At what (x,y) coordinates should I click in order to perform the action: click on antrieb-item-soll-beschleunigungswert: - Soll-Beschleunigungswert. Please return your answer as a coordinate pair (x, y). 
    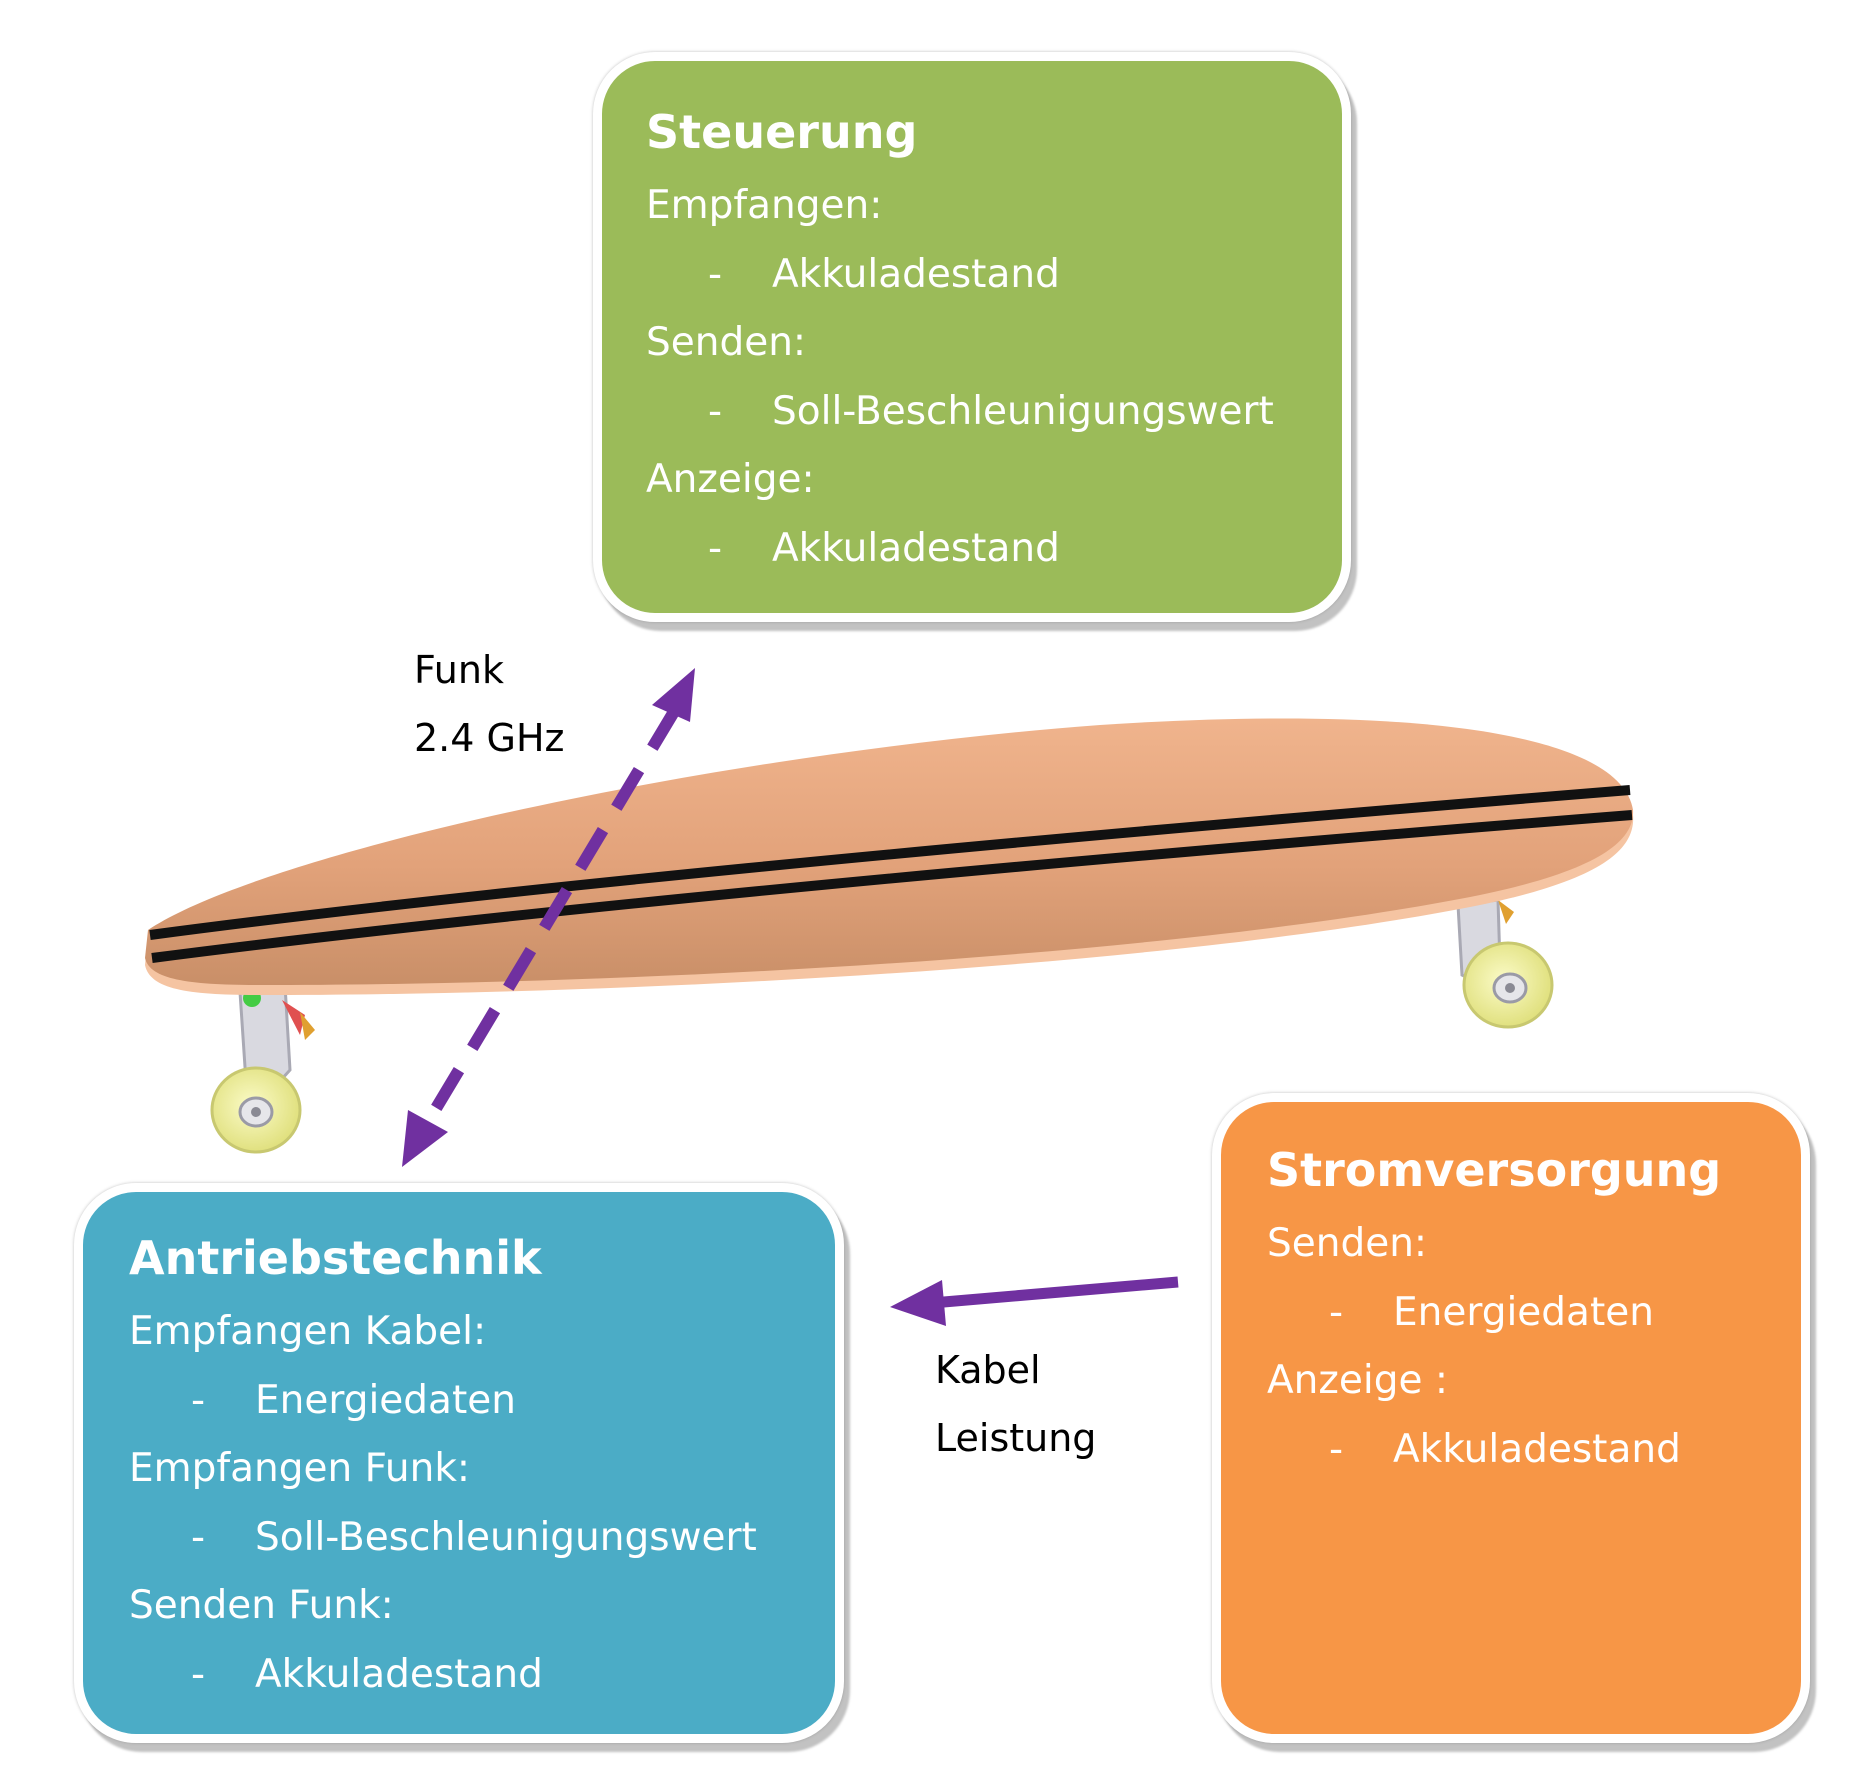
    Looking at the image, I should click on (460, 1538).